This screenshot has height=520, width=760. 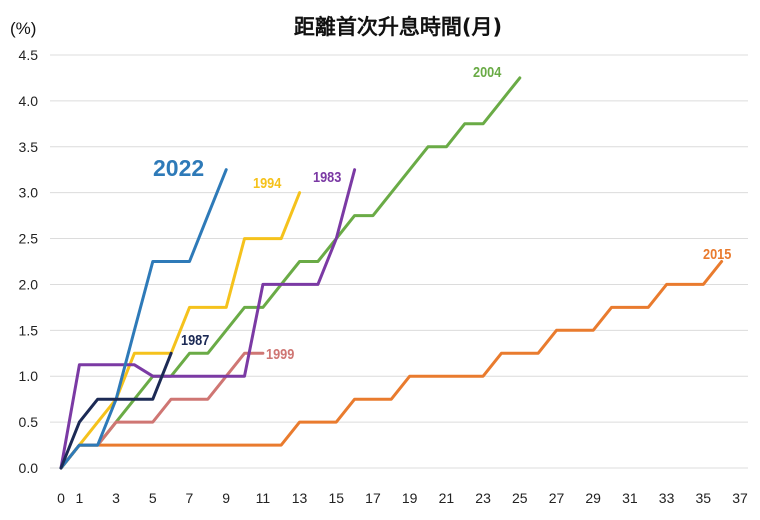 What do you see at coordinates (487, 71) in the screenshot?
I see `series-label-2004: 2004` at bounding box center [487, 71].